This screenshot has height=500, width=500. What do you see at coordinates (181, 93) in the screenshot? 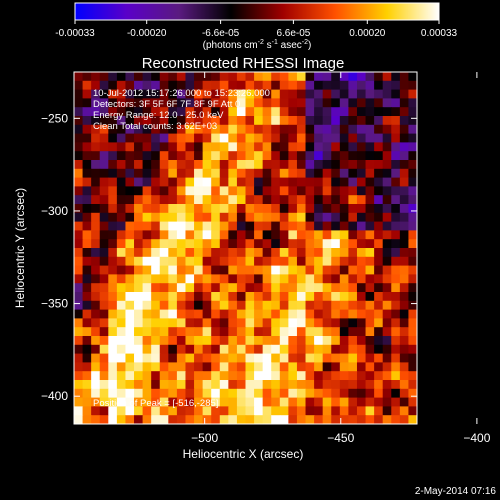
I see `annotation-time: 10-Jul-2012 15:17:26.000 to 15:23:26.000` at bounding box center [181, 93].